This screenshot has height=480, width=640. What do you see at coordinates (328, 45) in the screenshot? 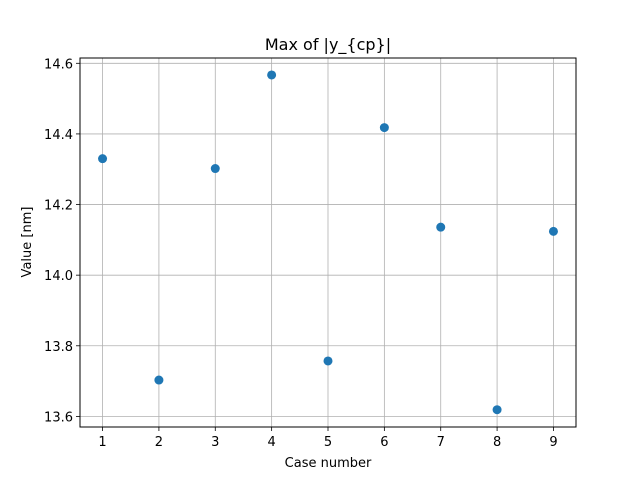
I see `chart-title: Max of |y_{cp}|` at bounding box center [328, 45].